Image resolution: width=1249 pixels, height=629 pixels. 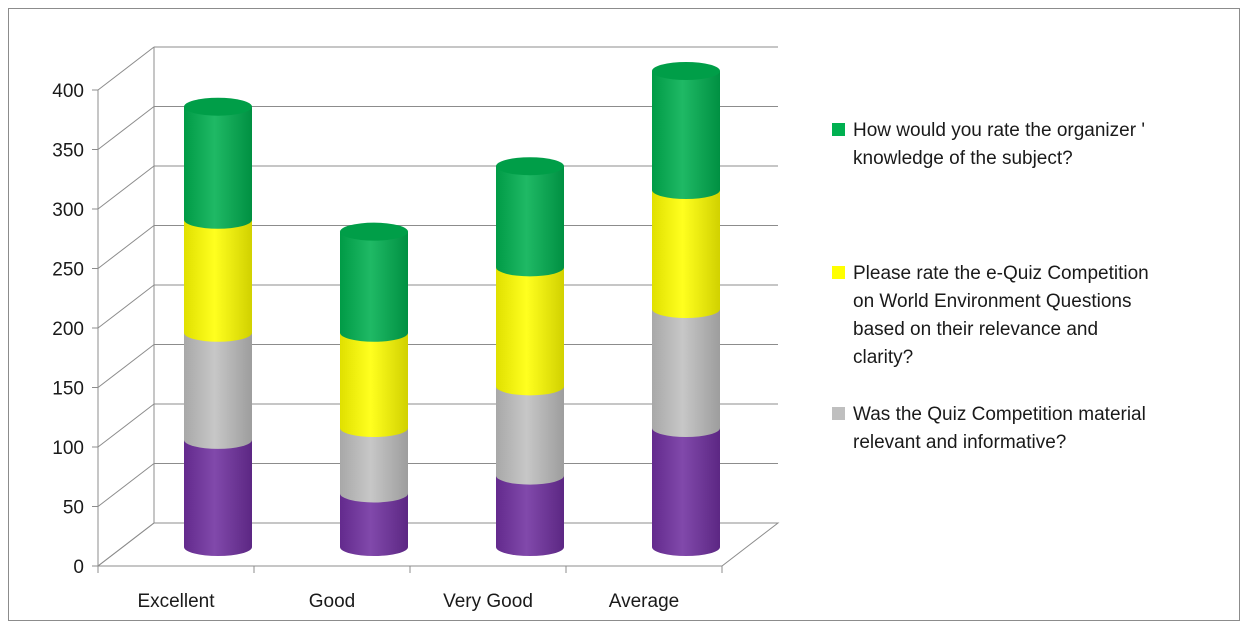 I want to click on x-tick-label-excellent: Excellent, so click(x=176, y=601).